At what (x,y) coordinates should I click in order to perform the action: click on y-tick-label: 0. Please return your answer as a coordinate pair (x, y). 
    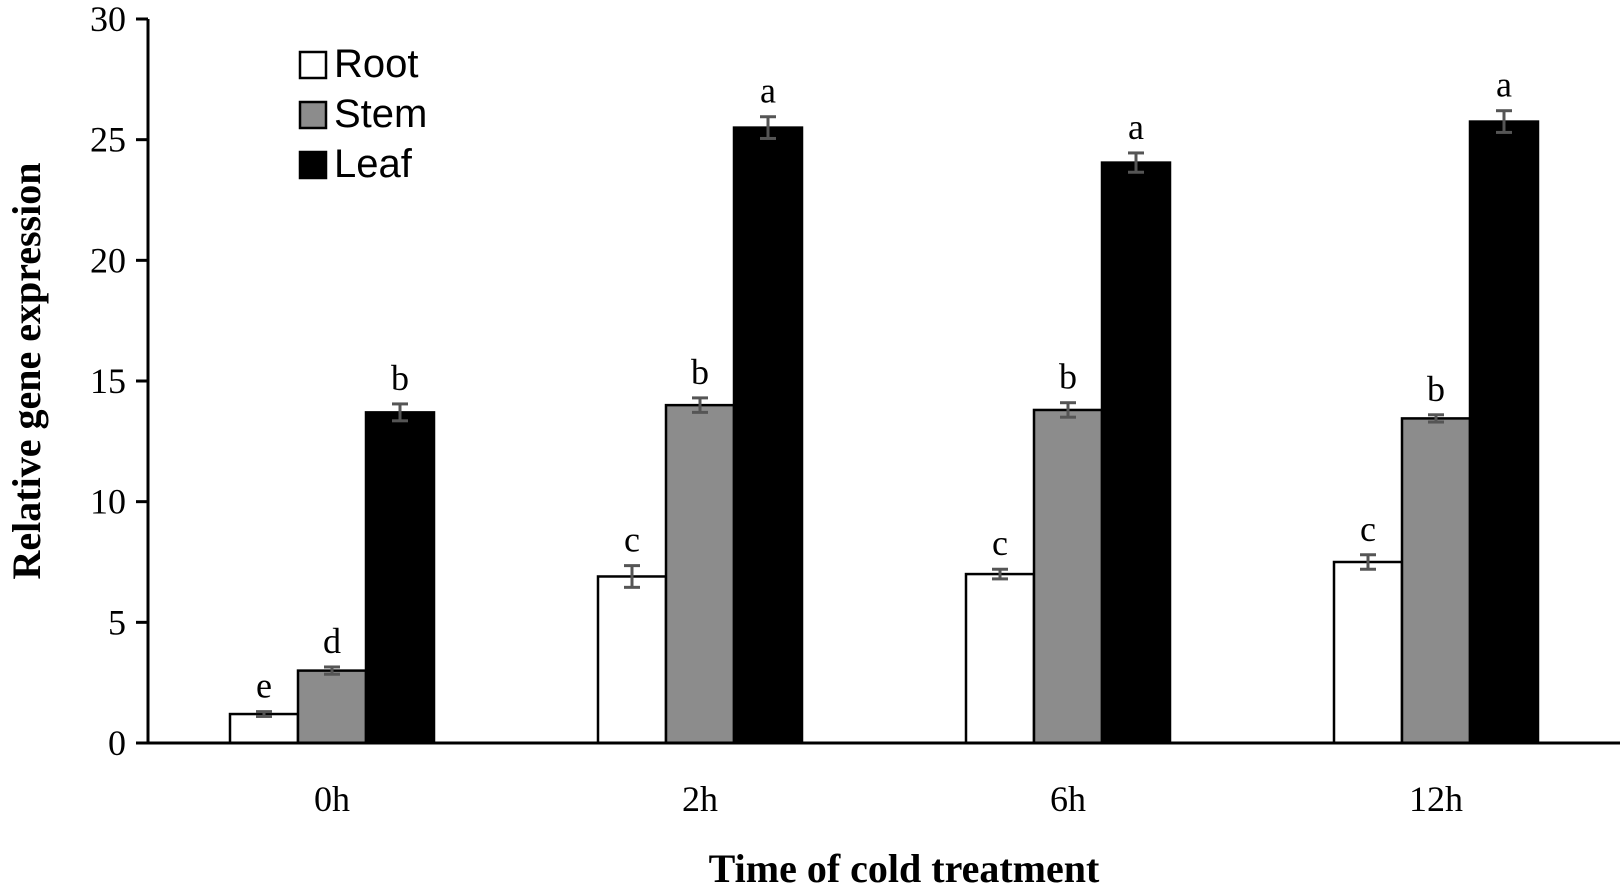
    Looking at the image, I should click on (117, 743).